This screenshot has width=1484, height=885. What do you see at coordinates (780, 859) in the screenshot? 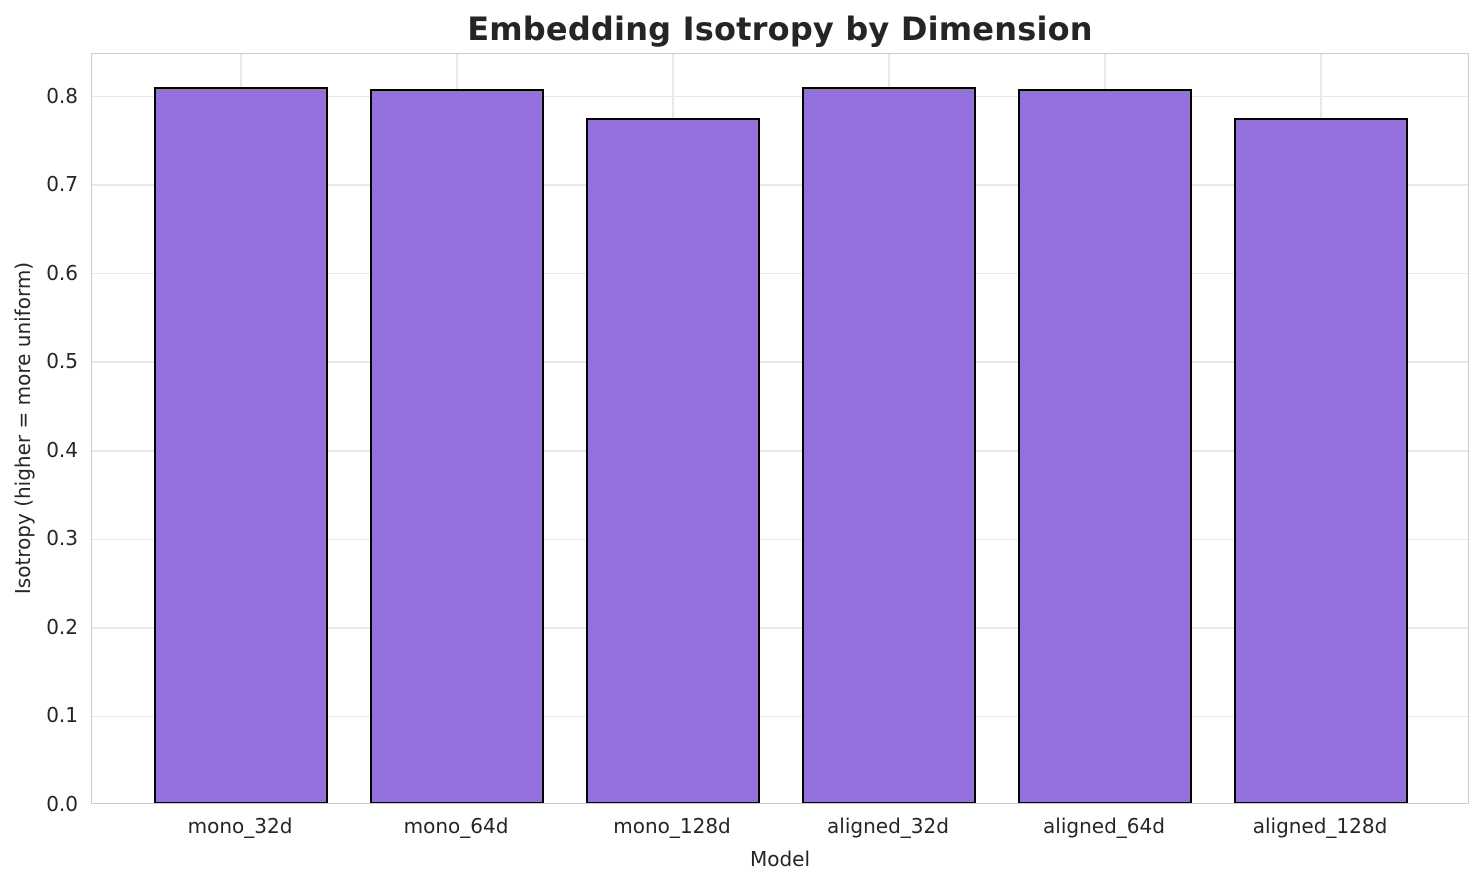
I see `x-axis-label: Model` at bounding box center [780, 859].